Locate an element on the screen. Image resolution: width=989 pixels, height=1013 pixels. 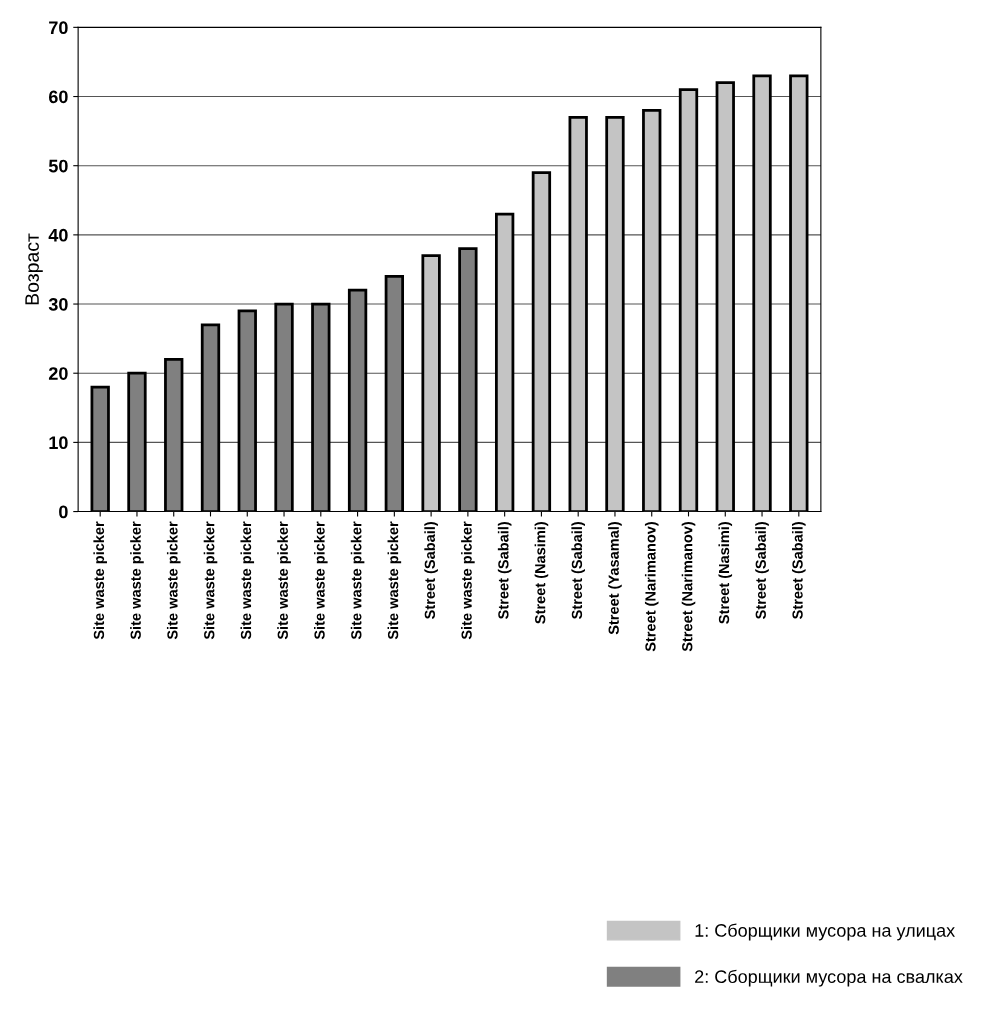
y-tick-label: 20 is located at coordinates (58, 373).